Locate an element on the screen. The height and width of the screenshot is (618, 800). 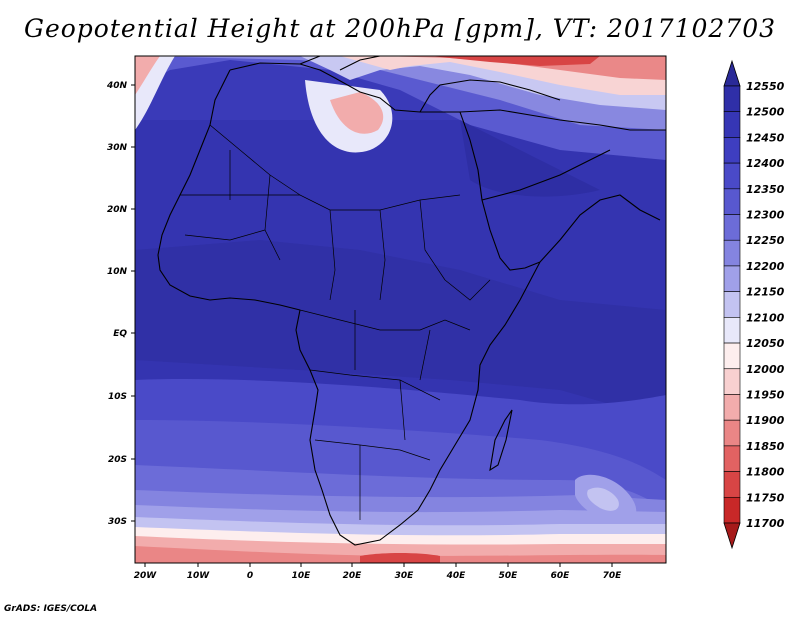
colorbar-label: 12400 is located at coordinates (765, 163).